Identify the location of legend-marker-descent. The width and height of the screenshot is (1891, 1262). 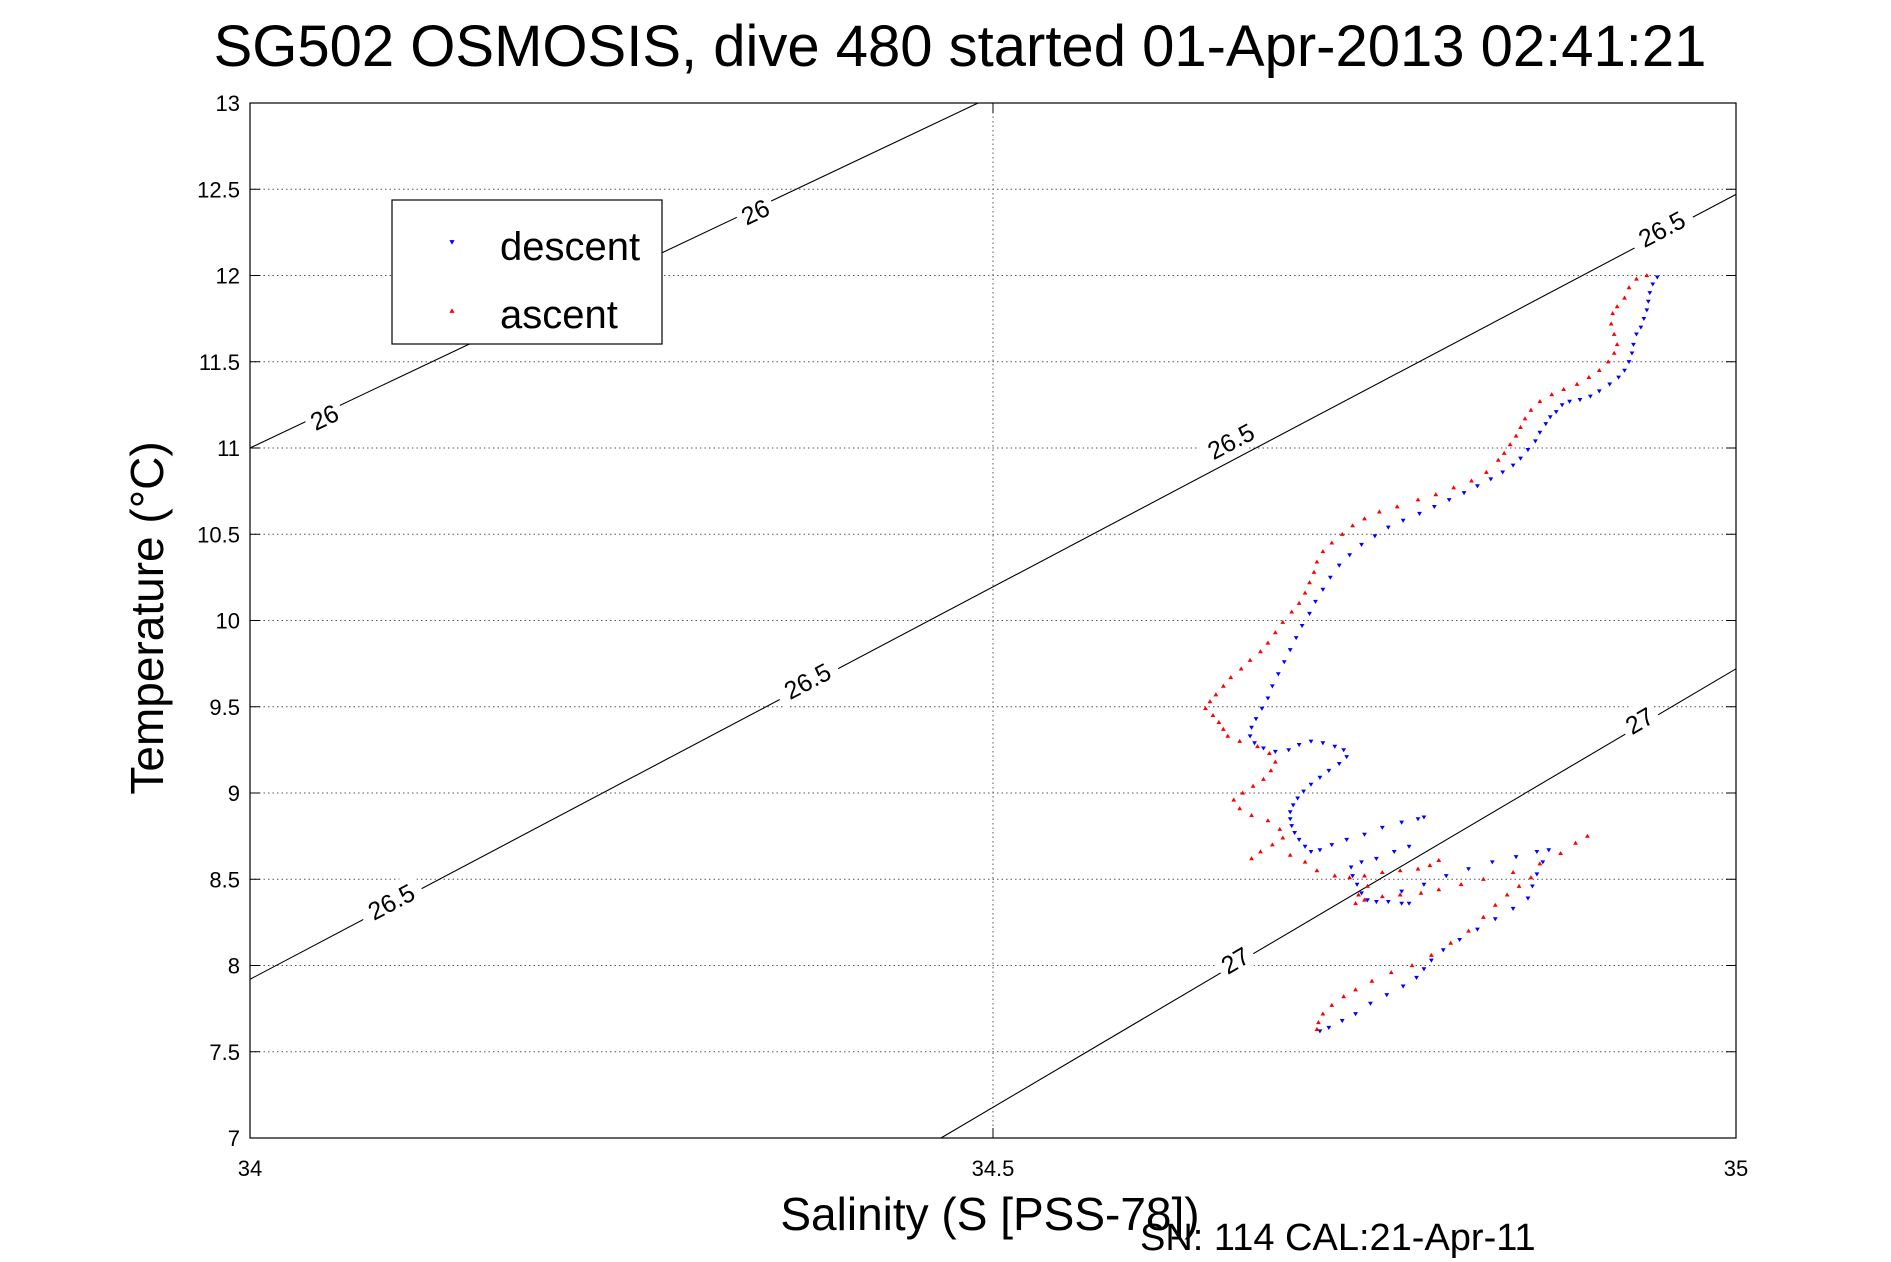
(452, 242).